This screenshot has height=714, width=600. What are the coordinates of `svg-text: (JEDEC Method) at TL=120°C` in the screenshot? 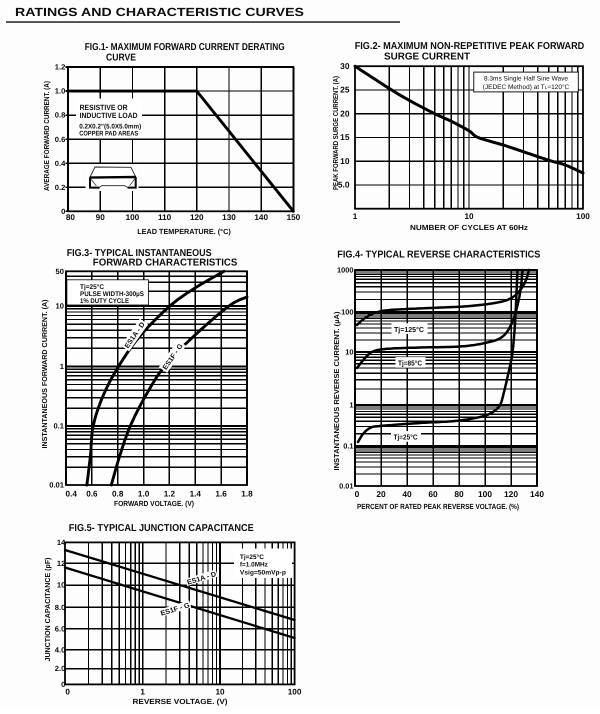 It's located at (526, 87).